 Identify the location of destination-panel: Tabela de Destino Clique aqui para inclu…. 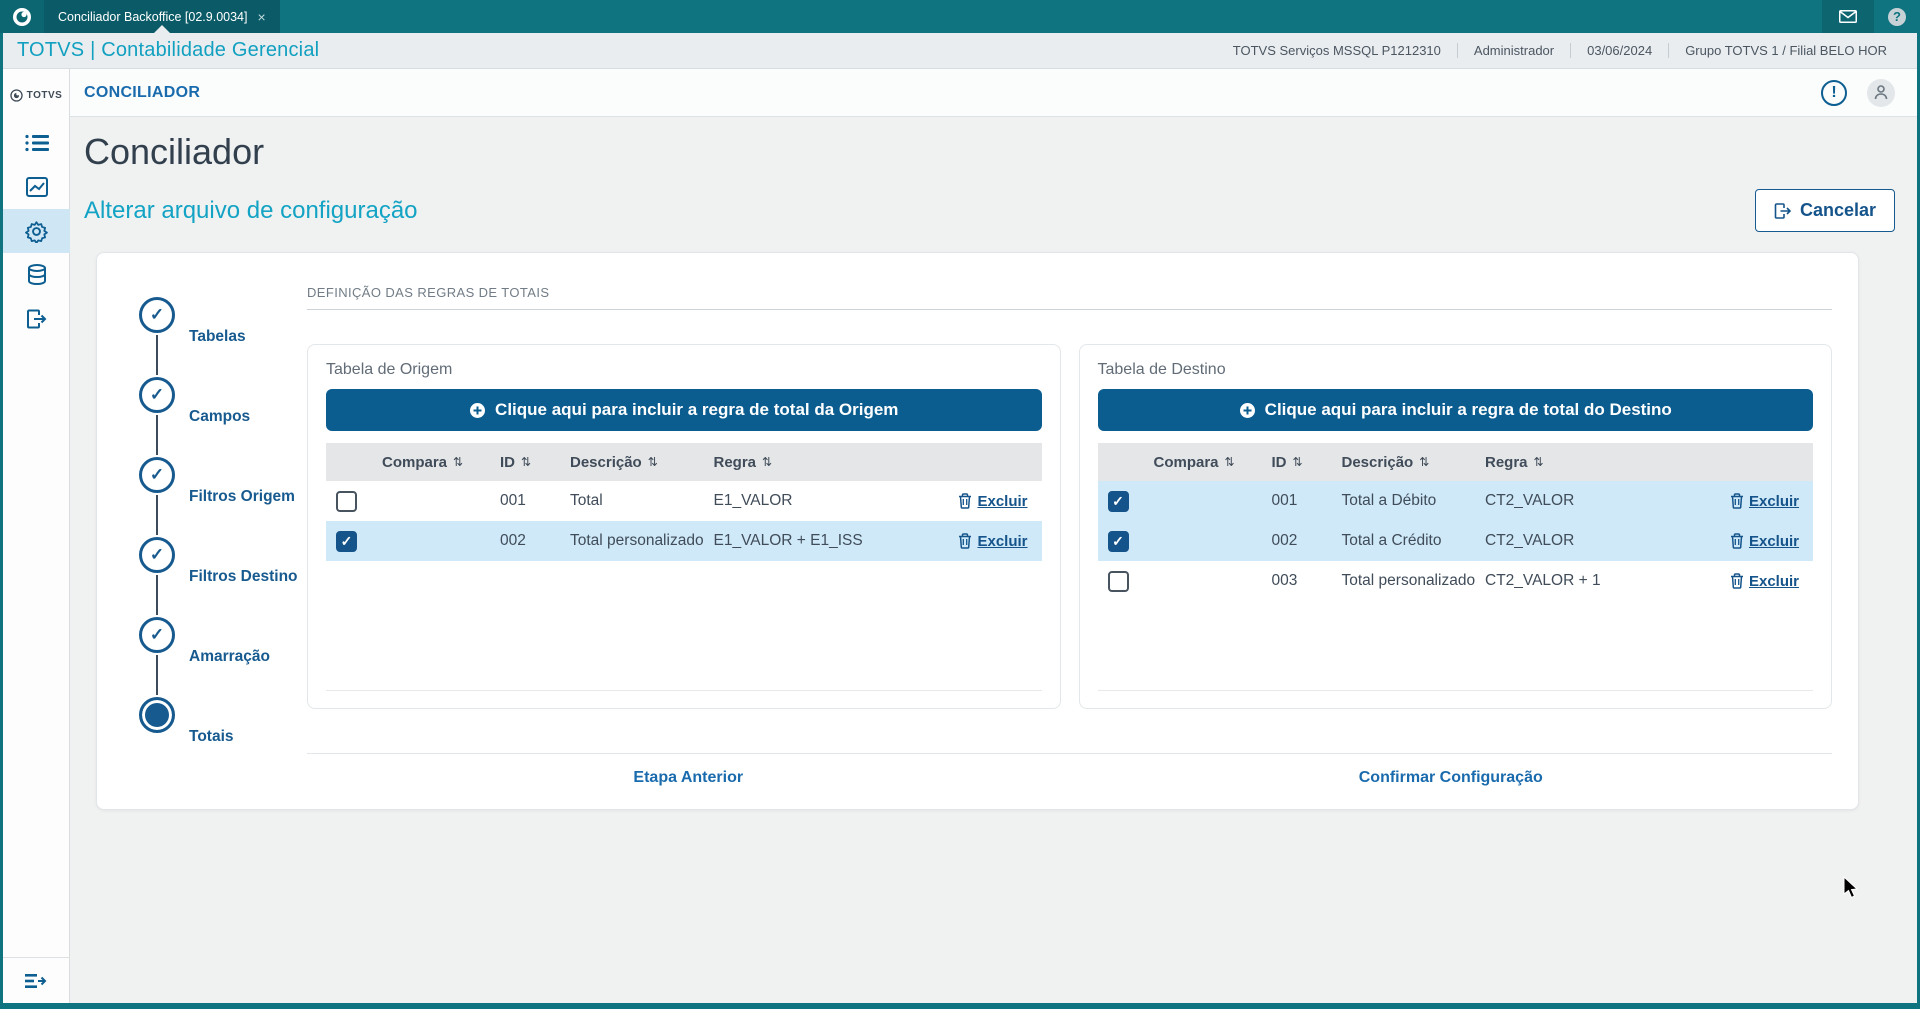
(1455, 526).